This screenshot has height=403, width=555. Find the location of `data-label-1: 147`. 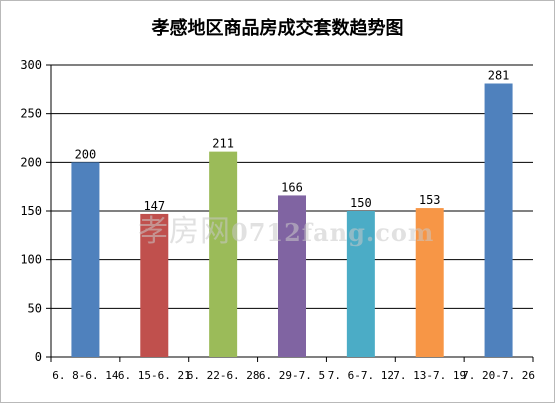

data-label-1: 147 is located at coordinates (154, 206).